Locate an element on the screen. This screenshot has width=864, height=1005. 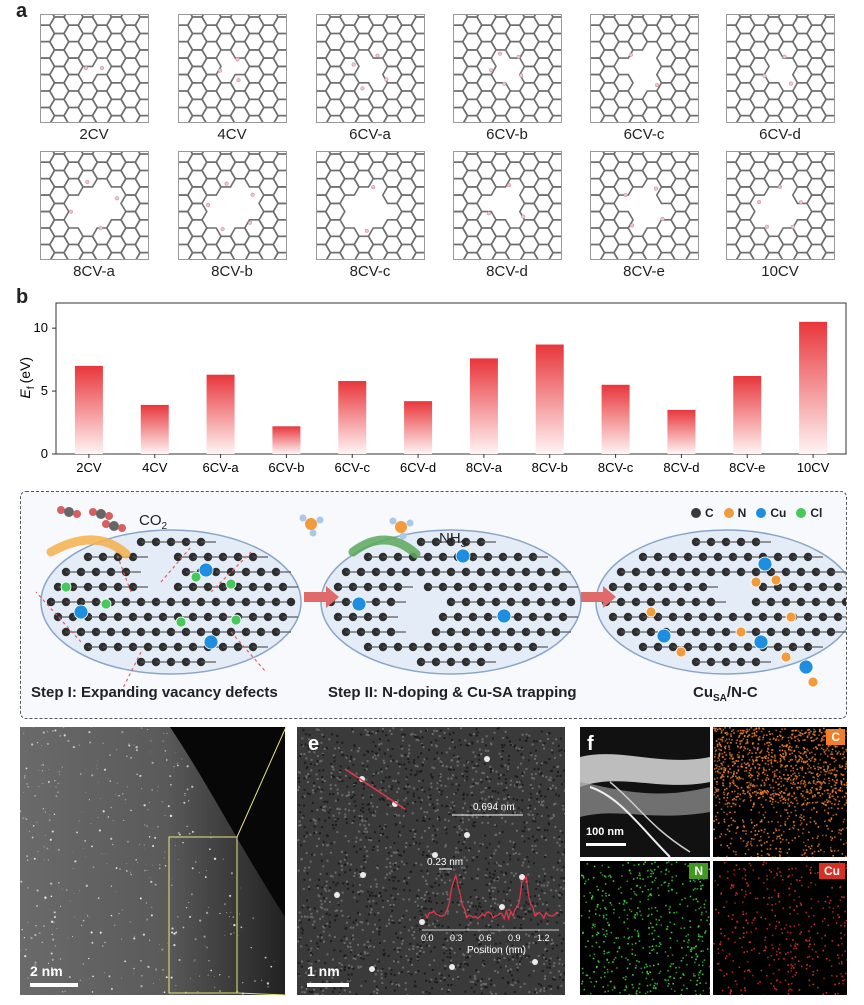
x-tick-label: 6CV-a is located at coordinates (221, 467).